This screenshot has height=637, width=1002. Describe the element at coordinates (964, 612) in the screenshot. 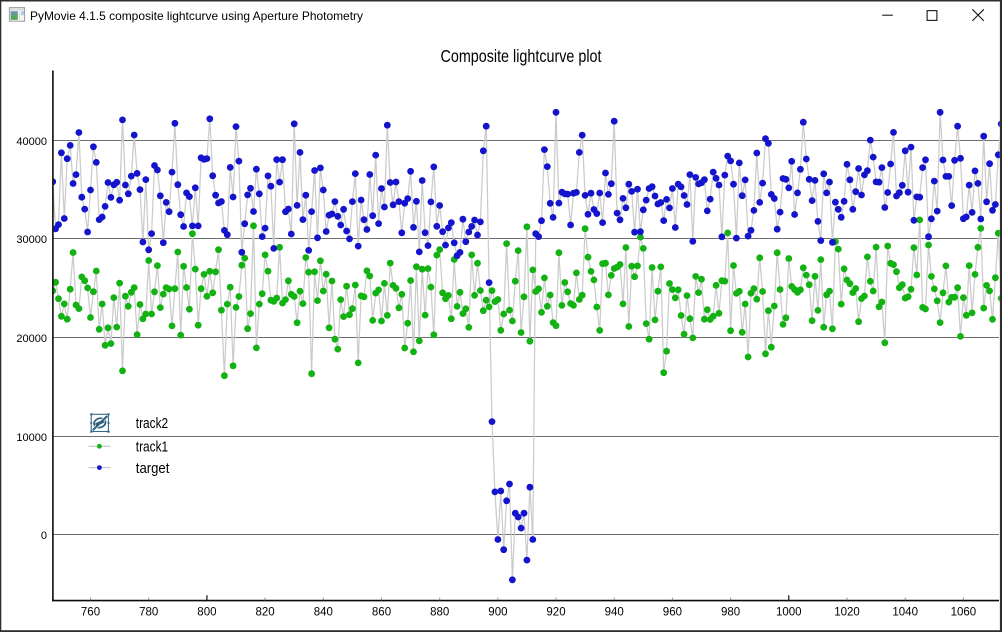

I see `svg-text: 1060` at that location.